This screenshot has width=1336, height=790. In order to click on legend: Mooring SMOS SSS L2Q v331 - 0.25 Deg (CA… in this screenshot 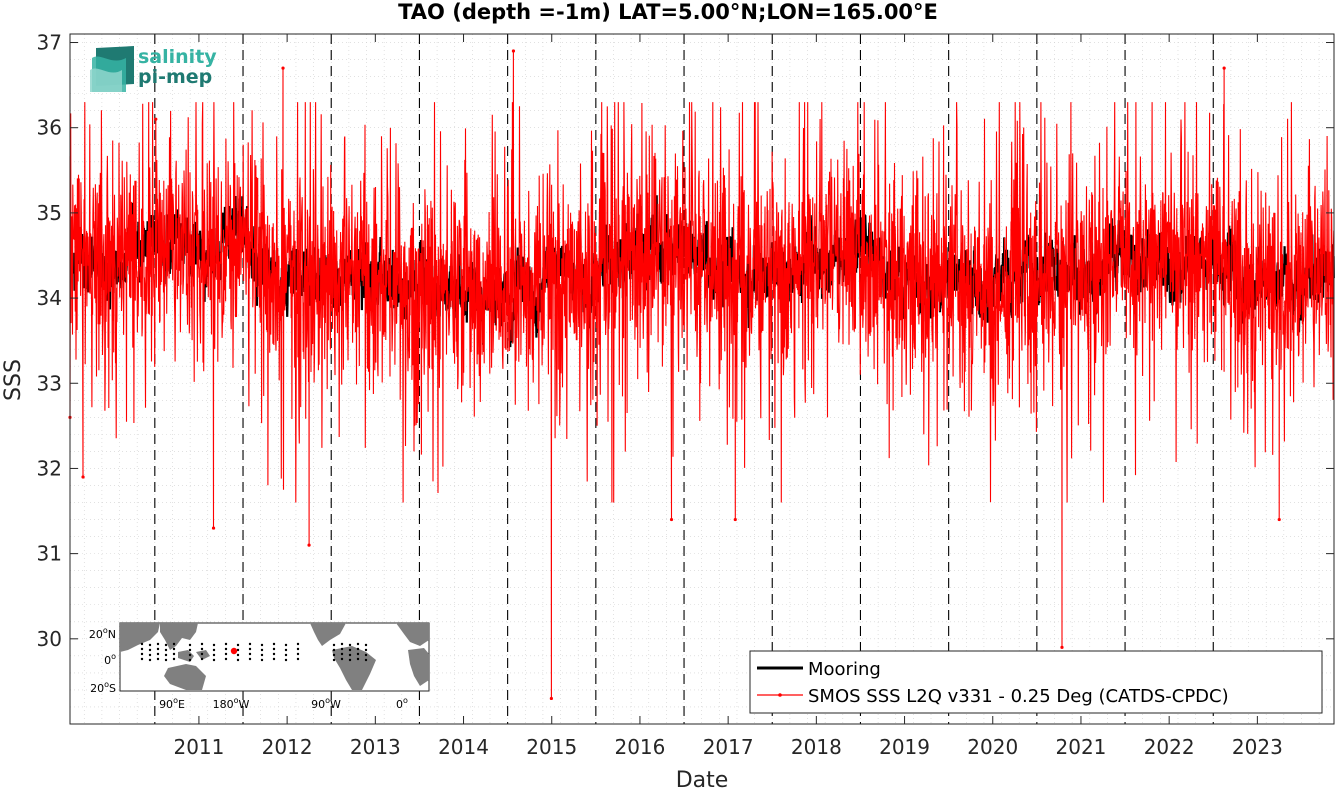, I will do `click(1036, 682)`.